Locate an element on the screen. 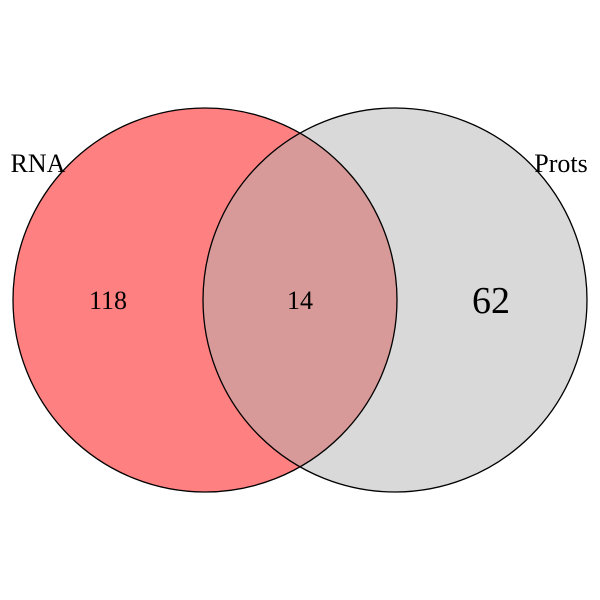  set-label-rna: RNA is located at coordinates (38, 163).